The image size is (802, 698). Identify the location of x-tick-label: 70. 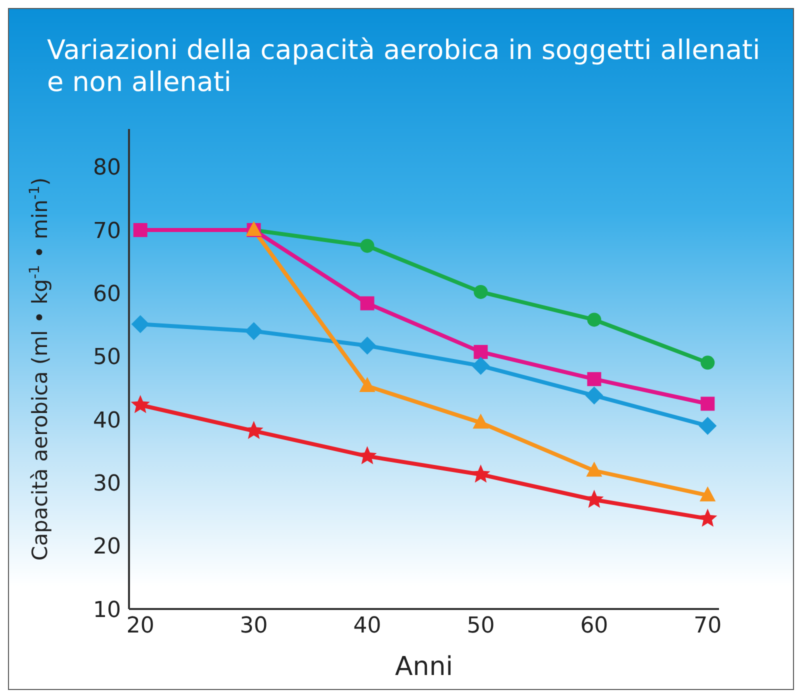
(708, 626).